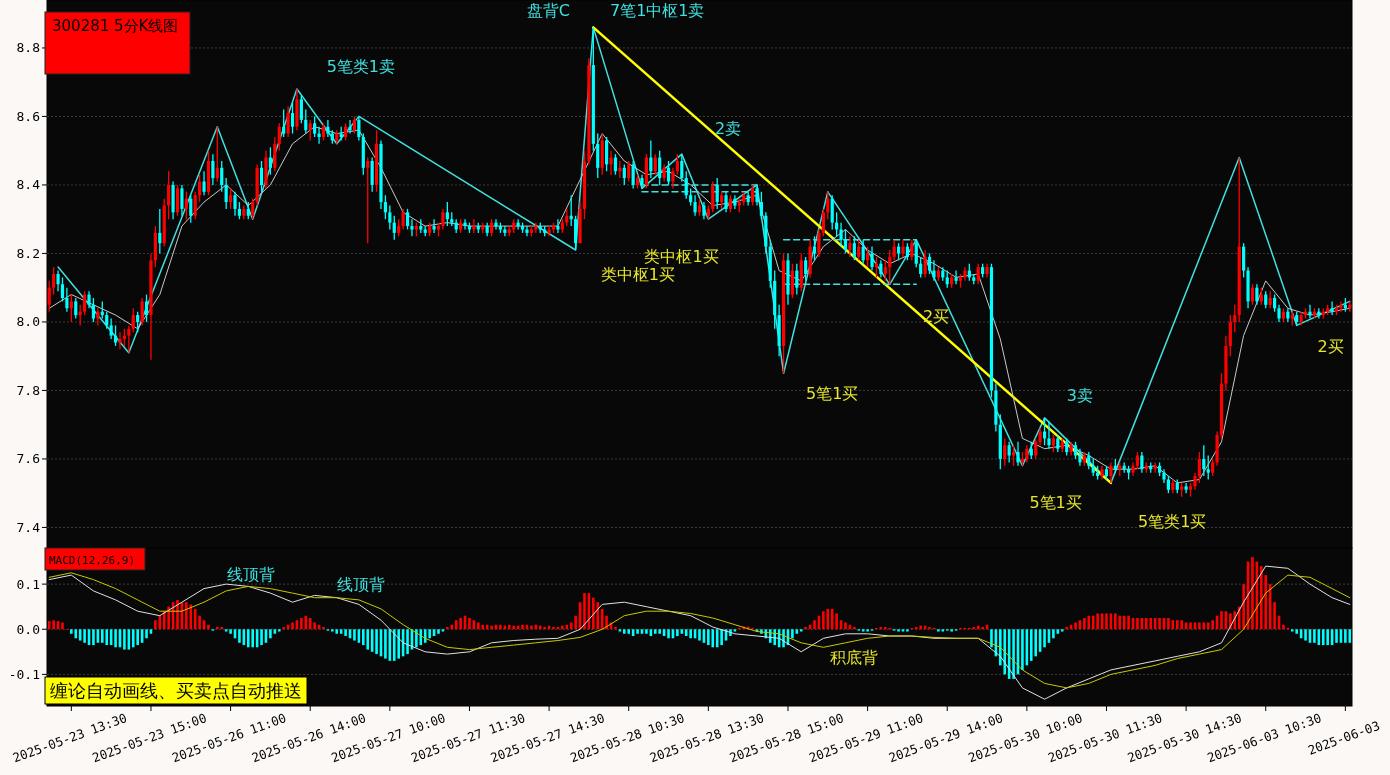 This screenshot has height=775, width=1390. What do you see at coordinates (28, 527) in the screenshot?
I see `y-tick-label: 7.4` at bounding box center [28, 527].